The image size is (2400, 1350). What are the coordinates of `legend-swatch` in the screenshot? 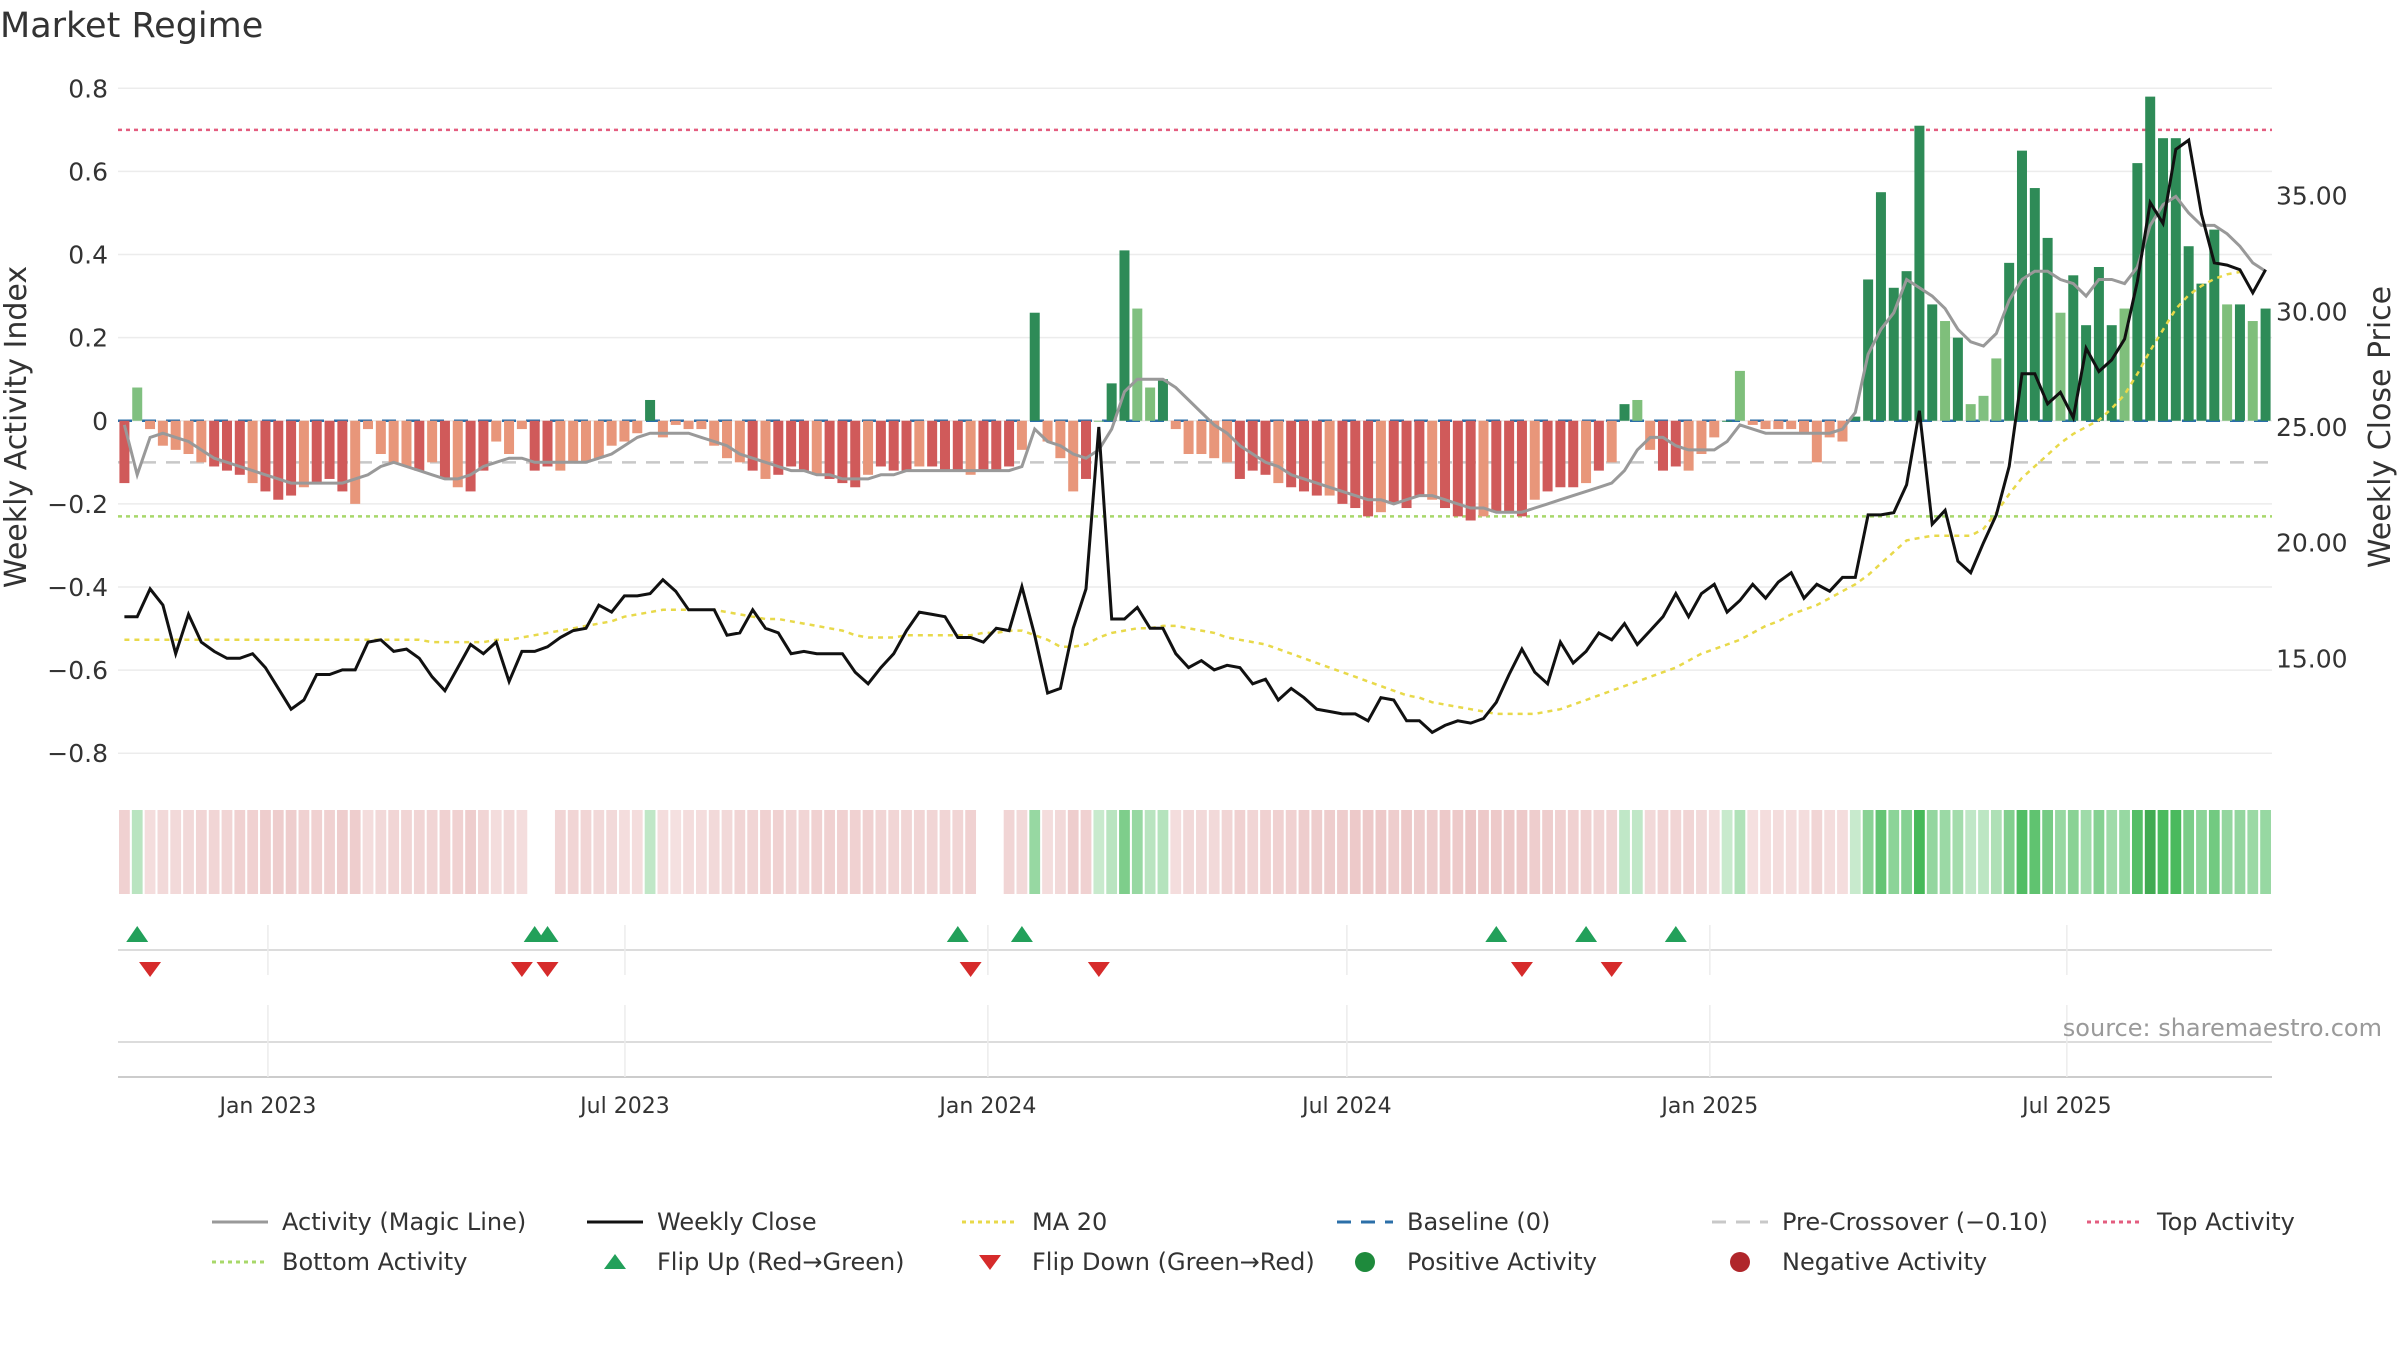 It's located at (1365, 1262).